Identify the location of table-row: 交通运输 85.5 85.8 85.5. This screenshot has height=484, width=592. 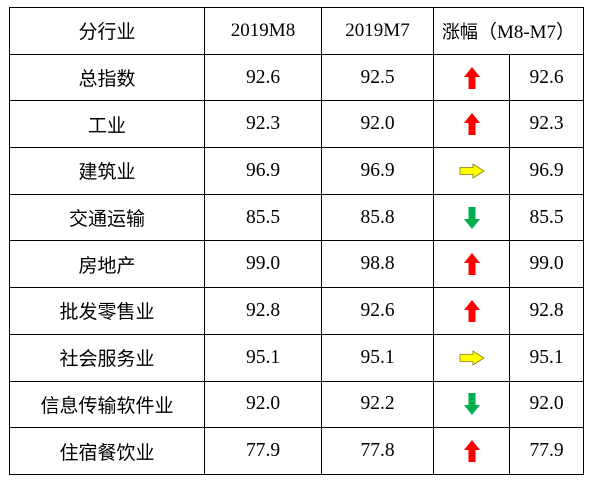
(296, 217).